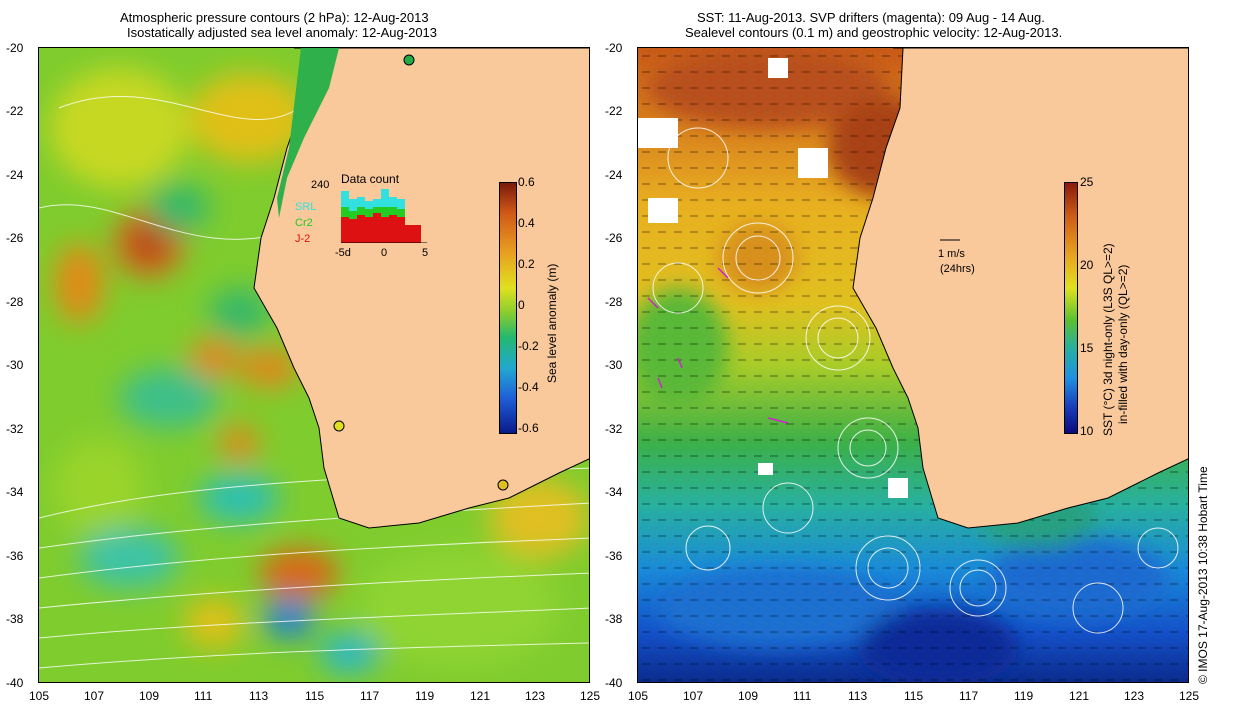 The image size is (1250, 720). I want to click on inset-count-label: 240, so click(320, 185).